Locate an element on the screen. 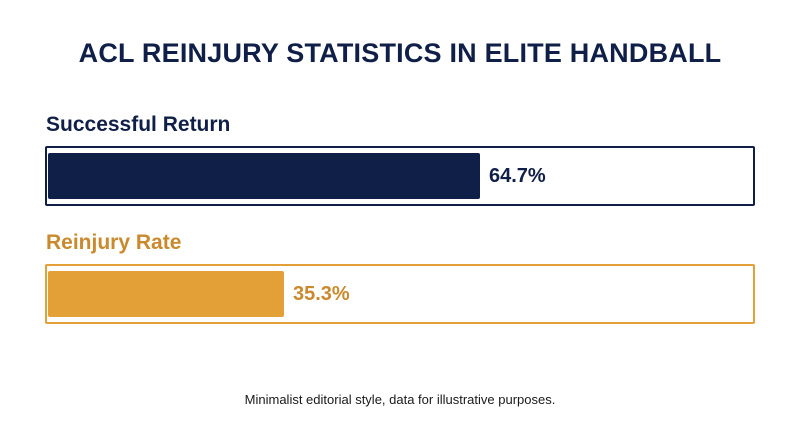  category-label-successful-return: Successful Return is located at coordinates (138, 124).